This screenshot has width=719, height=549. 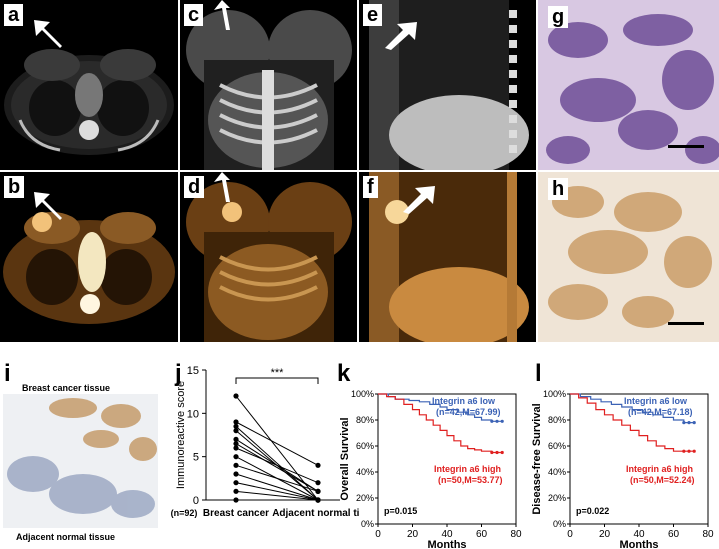 I want to click on panel-label-g: g, so click(x=558, y=17).